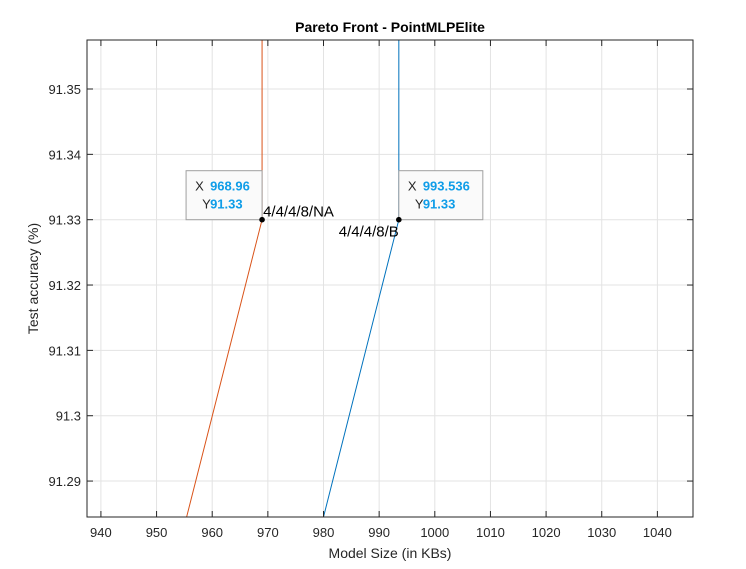  What do you see at coordinates (369, 232) in the screenshot?
I see `point-annotation: 4/4/4/8/B` at bounding box center [369, 232].